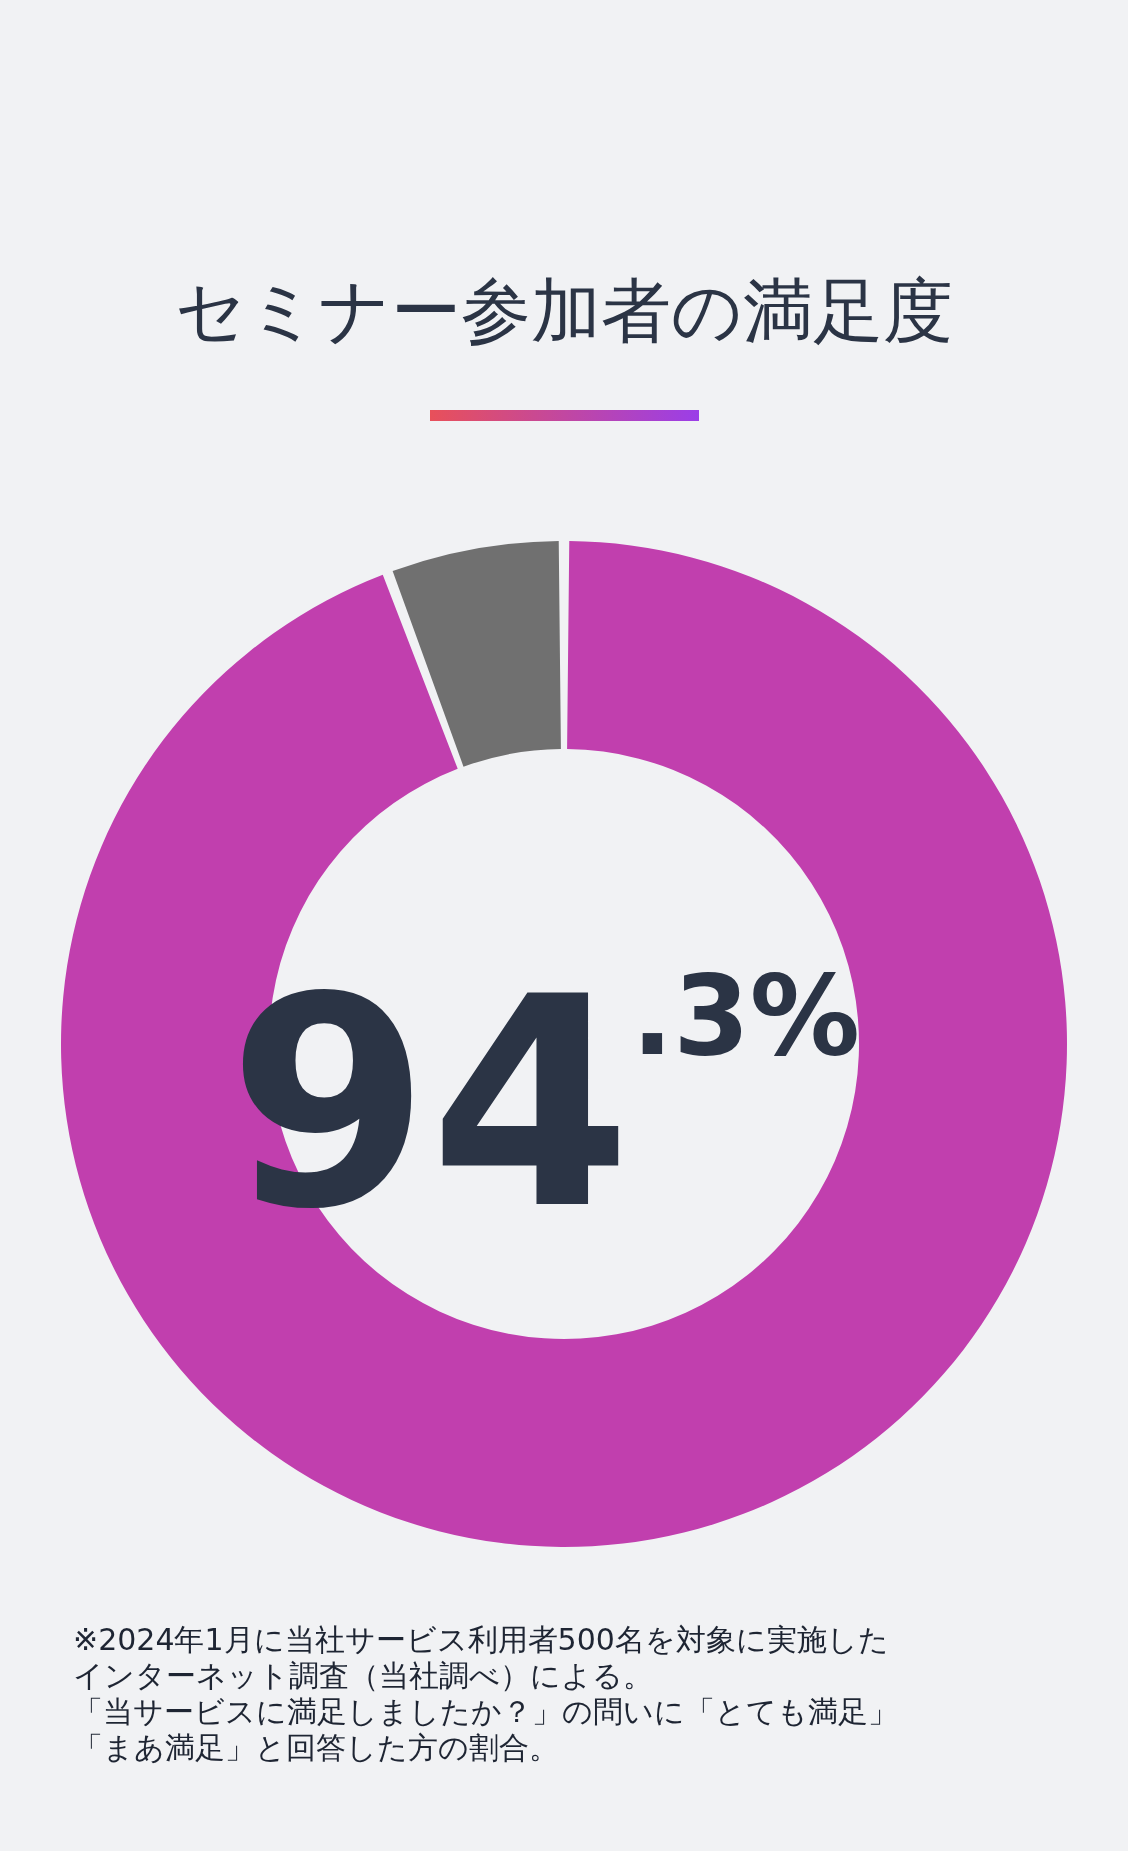 The height and width of the screenshot is (1851, 1128). What do you see at coordinates (564, 311) in the screenshot?
I see `title: セミナー参加者の満足度` at bounding box center [564, 311].